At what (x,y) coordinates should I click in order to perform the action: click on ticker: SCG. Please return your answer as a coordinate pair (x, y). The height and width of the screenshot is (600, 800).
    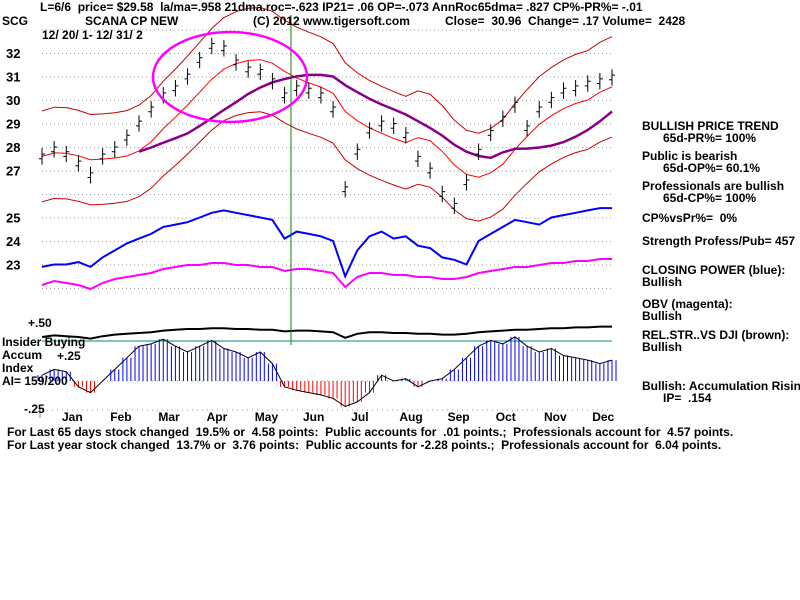
    Looking at the image, I should click on (15, 21).